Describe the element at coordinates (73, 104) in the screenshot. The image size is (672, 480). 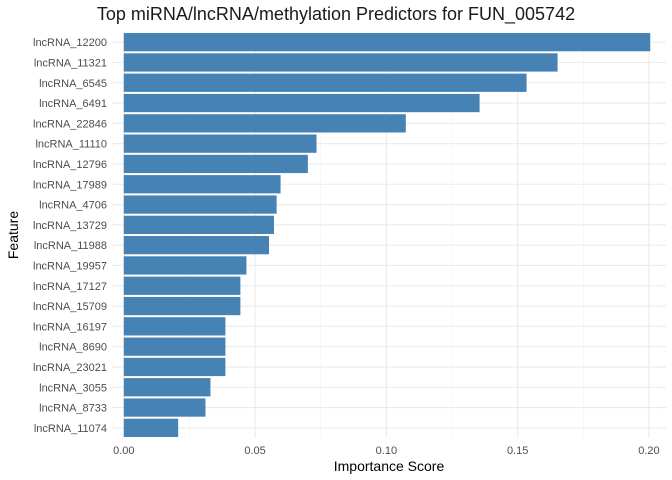
I see `y-tick-label: lncRNA_6491` at that location.